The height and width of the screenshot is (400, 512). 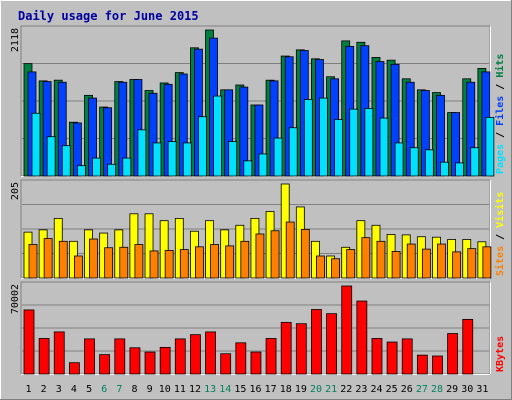 I want to click on x-tick-label: 26, so click(x=407, y=389).